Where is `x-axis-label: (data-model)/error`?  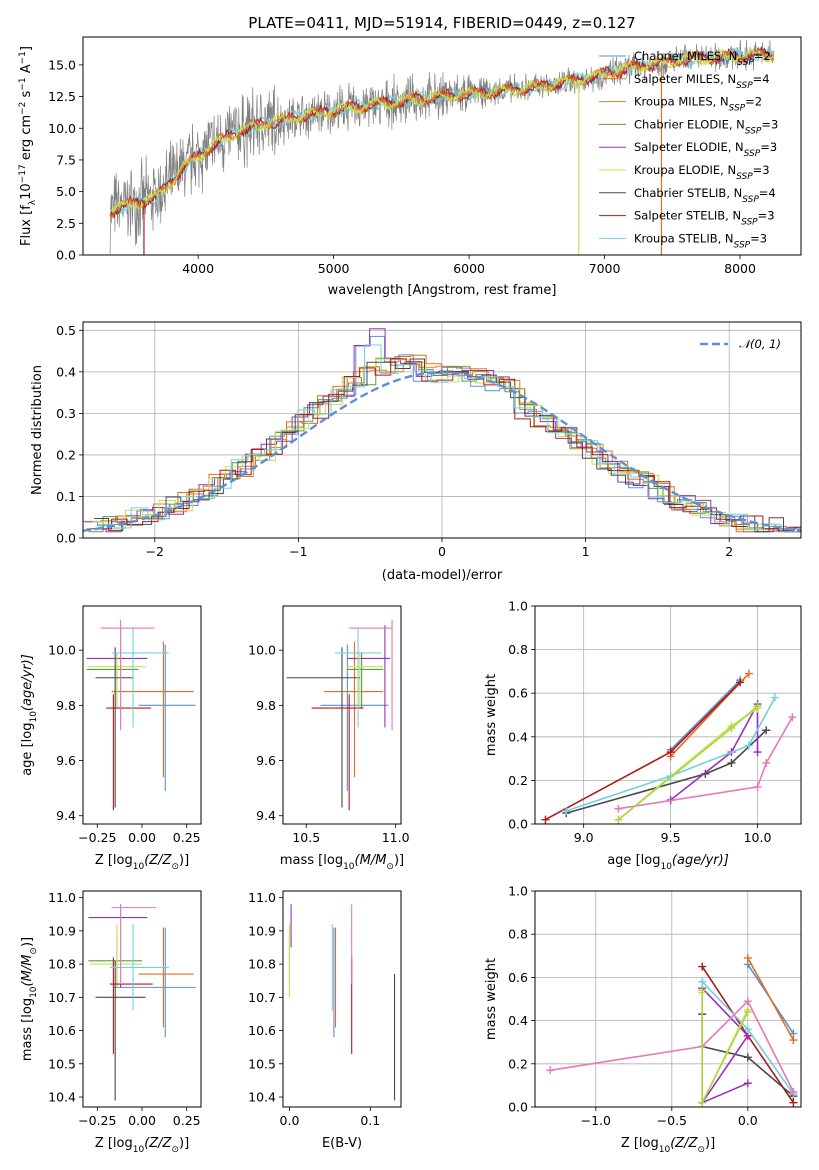
x-axis-label: (data-model)/error is located at coordinates (442, 575).